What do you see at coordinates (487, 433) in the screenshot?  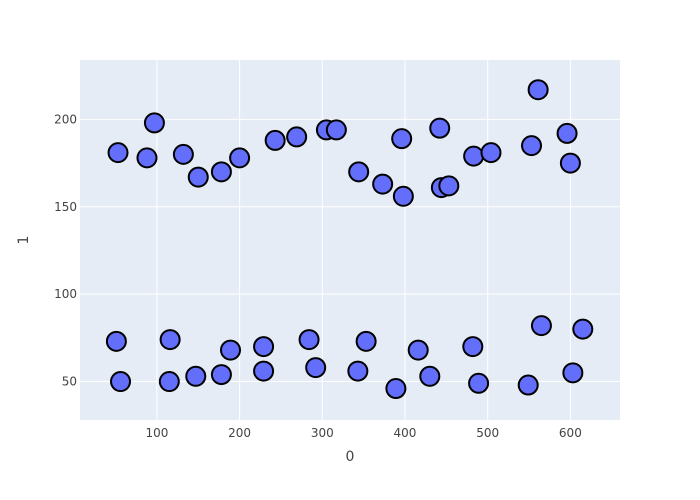 I see `x-tick-label: 500` at bounding box center [487, 433].